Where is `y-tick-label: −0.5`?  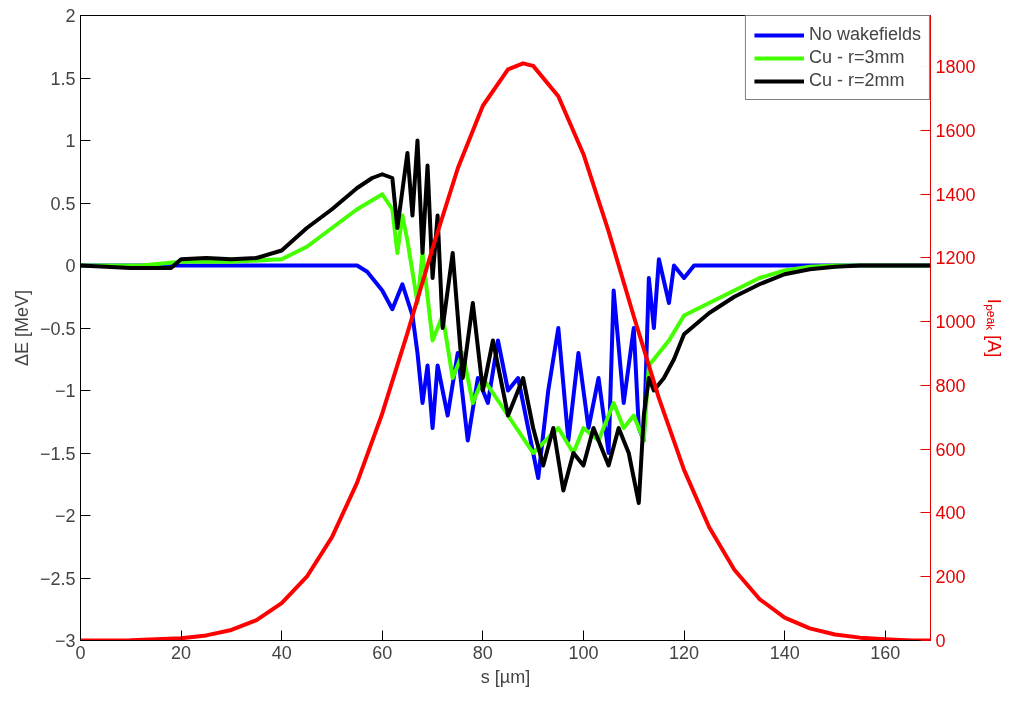
y-tick-label: −0.5 is located at coordinates (57, 328).